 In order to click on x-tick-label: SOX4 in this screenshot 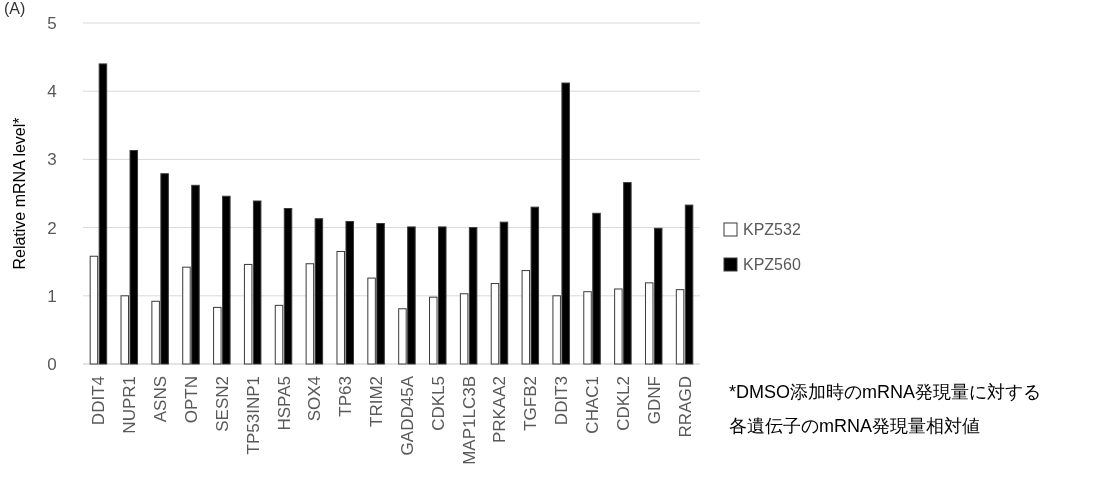, I will do `click(315, 399)`.